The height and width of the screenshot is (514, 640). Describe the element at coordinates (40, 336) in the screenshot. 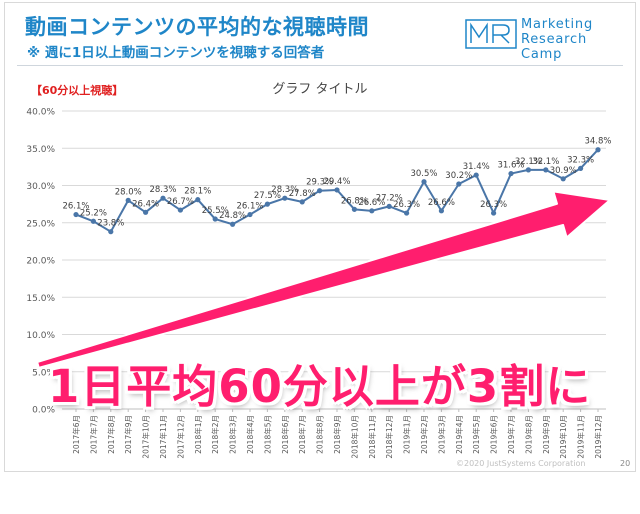

I see `y-tick-label: 10.0%` at that location.